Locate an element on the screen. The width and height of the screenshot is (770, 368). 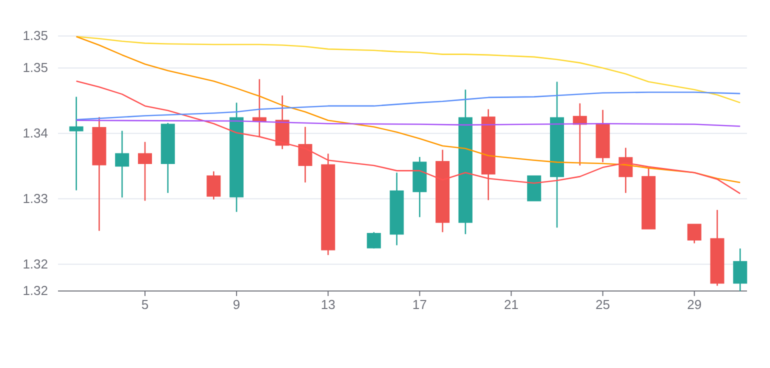
line-series is located at coordinates (408, 106).